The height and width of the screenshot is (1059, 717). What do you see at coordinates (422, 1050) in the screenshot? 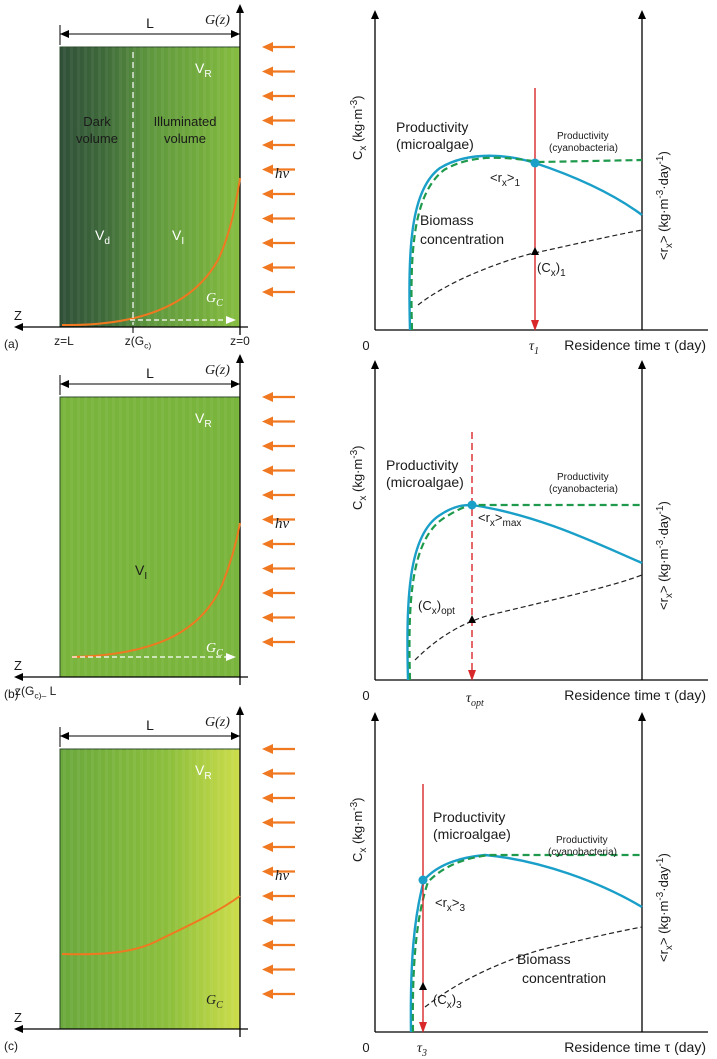
I see `residence-time-tick-label: τ3` at bounding box center [422, 1050].